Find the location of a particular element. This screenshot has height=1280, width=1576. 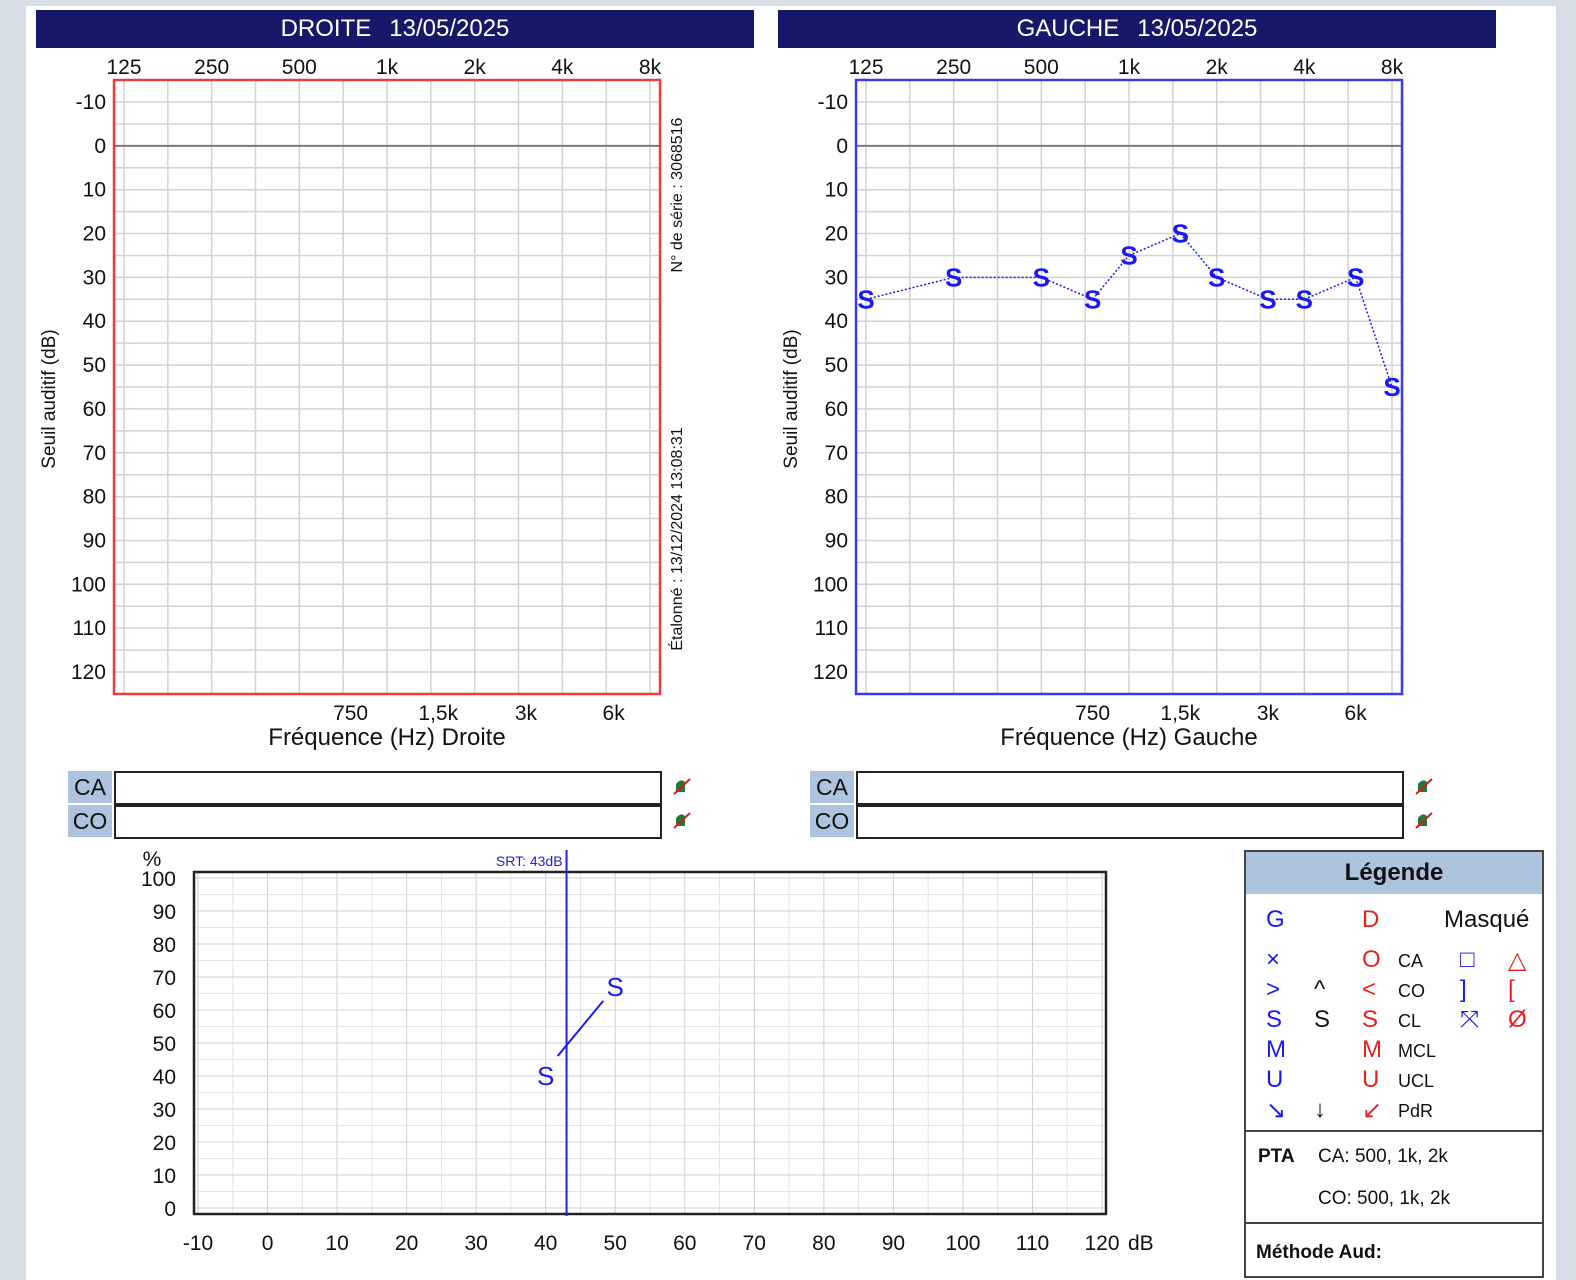

legend-masked-left-symbol: ] is located at coordinates (1463, 989).